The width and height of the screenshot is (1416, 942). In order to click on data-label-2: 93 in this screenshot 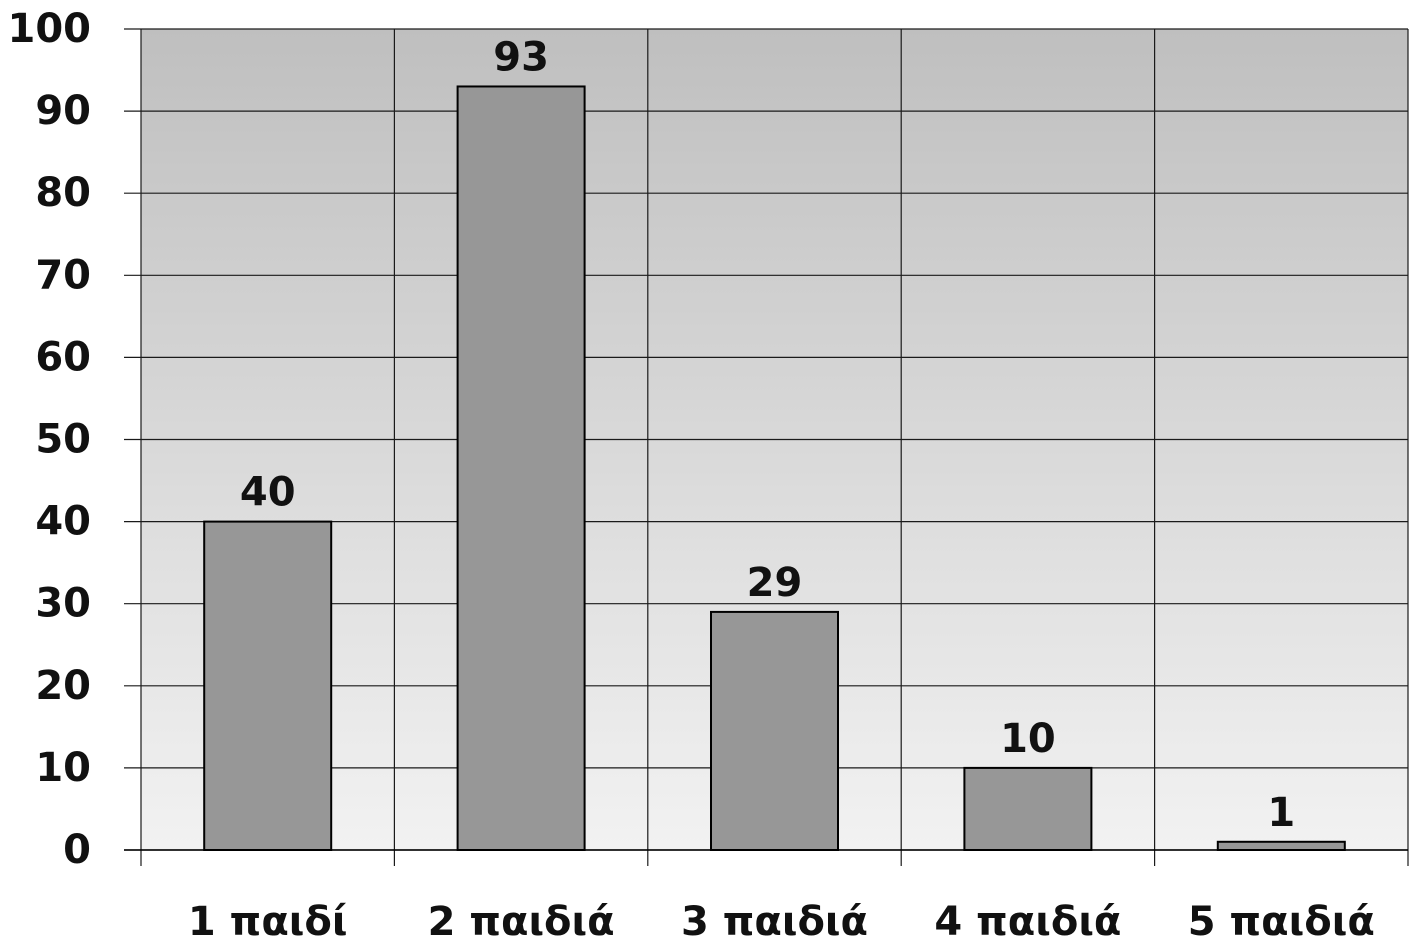, I will do `click(521, 57)`.